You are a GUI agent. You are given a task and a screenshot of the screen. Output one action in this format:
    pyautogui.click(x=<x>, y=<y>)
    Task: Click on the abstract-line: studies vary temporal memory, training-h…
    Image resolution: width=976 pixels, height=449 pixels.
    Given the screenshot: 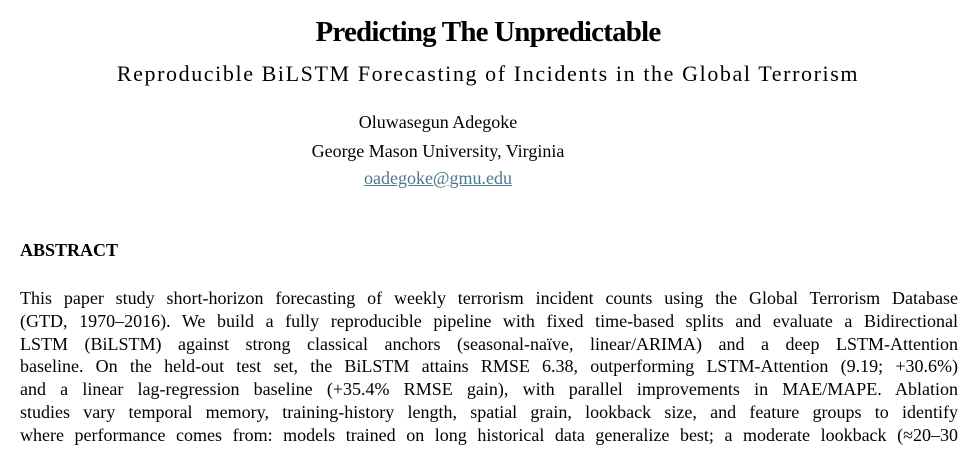 What is the action you would take?
    pyautogui.click(x=489, y=411)
    